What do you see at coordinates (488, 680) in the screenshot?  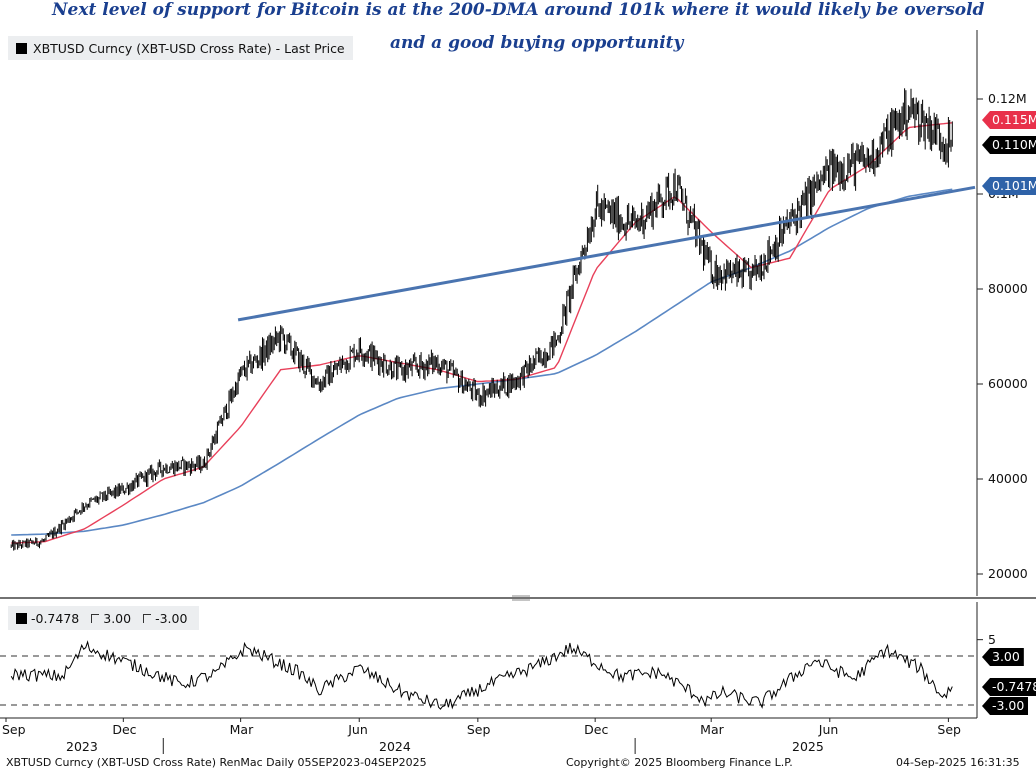 I see `osc-reference-lines` at bounding box center [488, 680].